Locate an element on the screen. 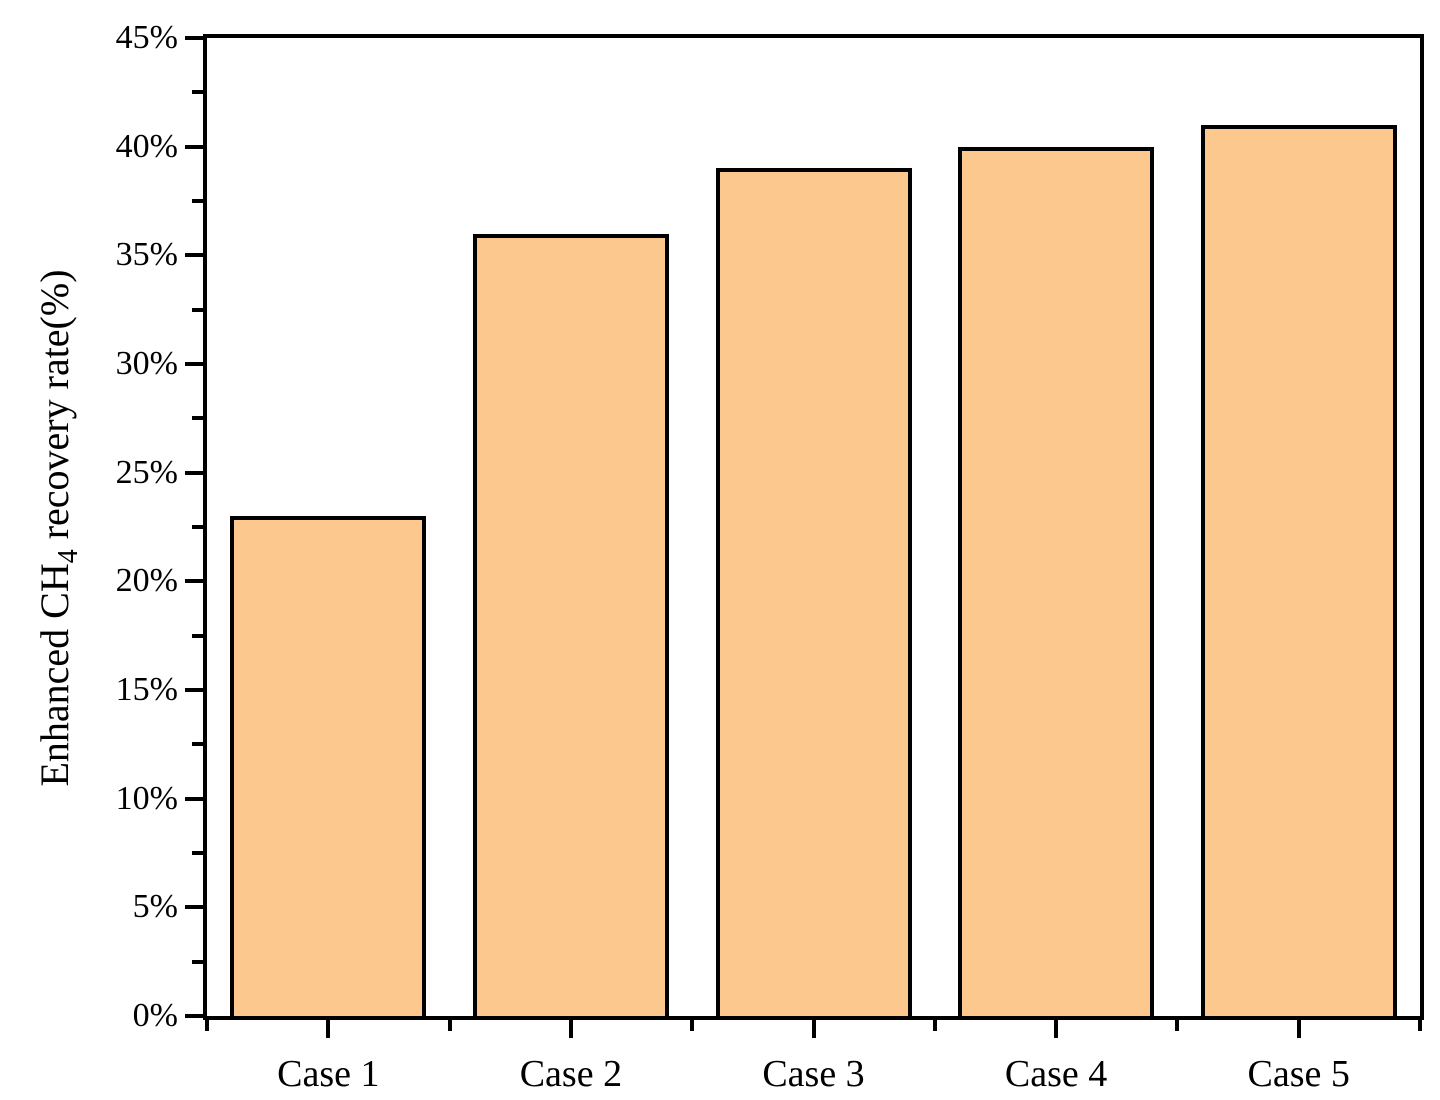  y-axis-title: Enhanced CH4 recovery rate(%) is located at coordinates (58, 528).